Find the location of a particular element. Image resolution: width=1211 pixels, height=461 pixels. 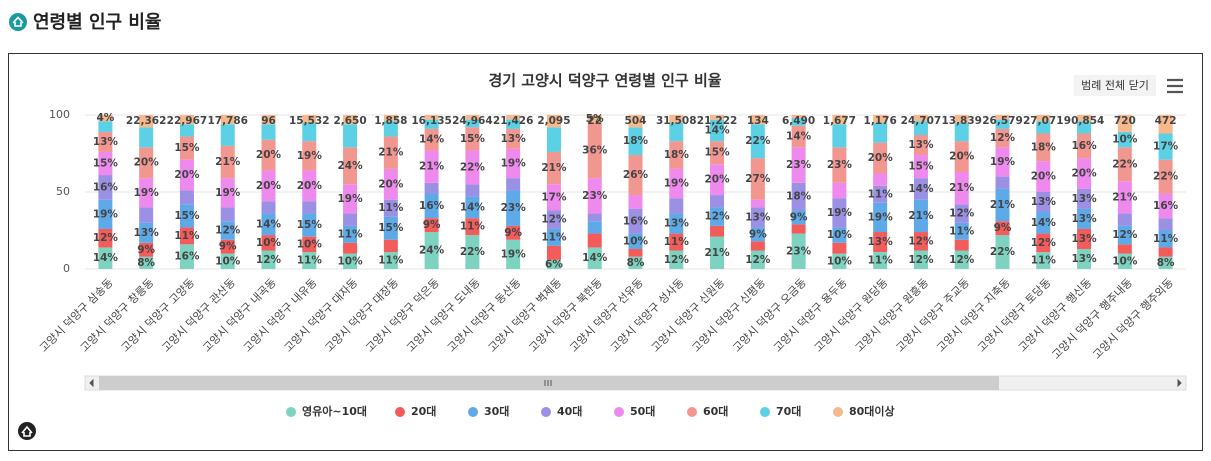

data-label: 22% is located at coordinates (1166, 177).